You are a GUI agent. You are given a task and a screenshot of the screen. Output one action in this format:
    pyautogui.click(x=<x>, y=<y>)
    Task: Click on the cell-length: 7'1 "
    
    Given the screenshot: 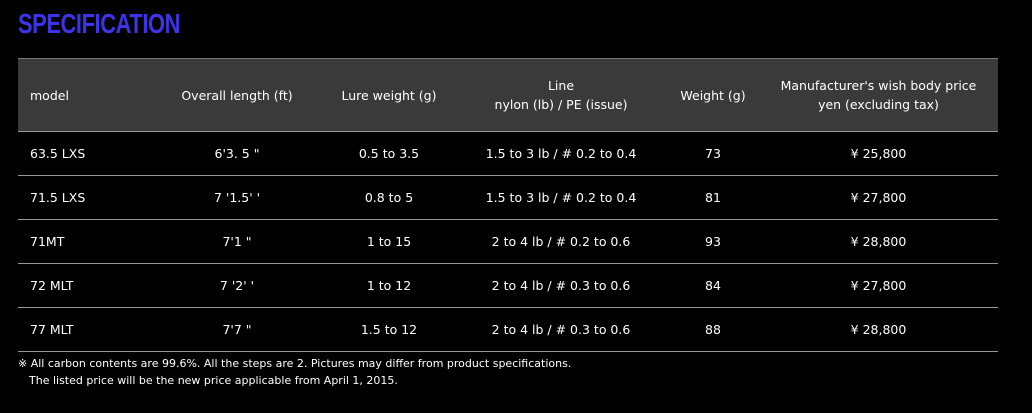 What is the action you would take?
    pyautogui.click(x=237, y=241)
    